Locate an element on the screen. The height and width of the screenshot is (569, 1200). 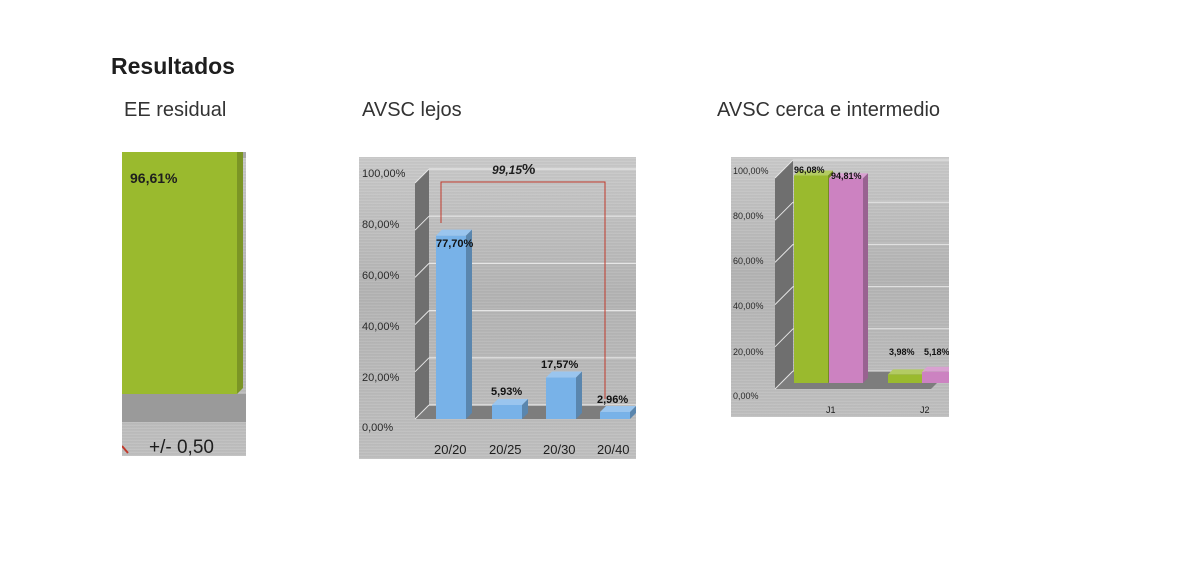
chart-ee-residual-svg: 96,61% +/- 0,50 is located at coordinates (184, 304).